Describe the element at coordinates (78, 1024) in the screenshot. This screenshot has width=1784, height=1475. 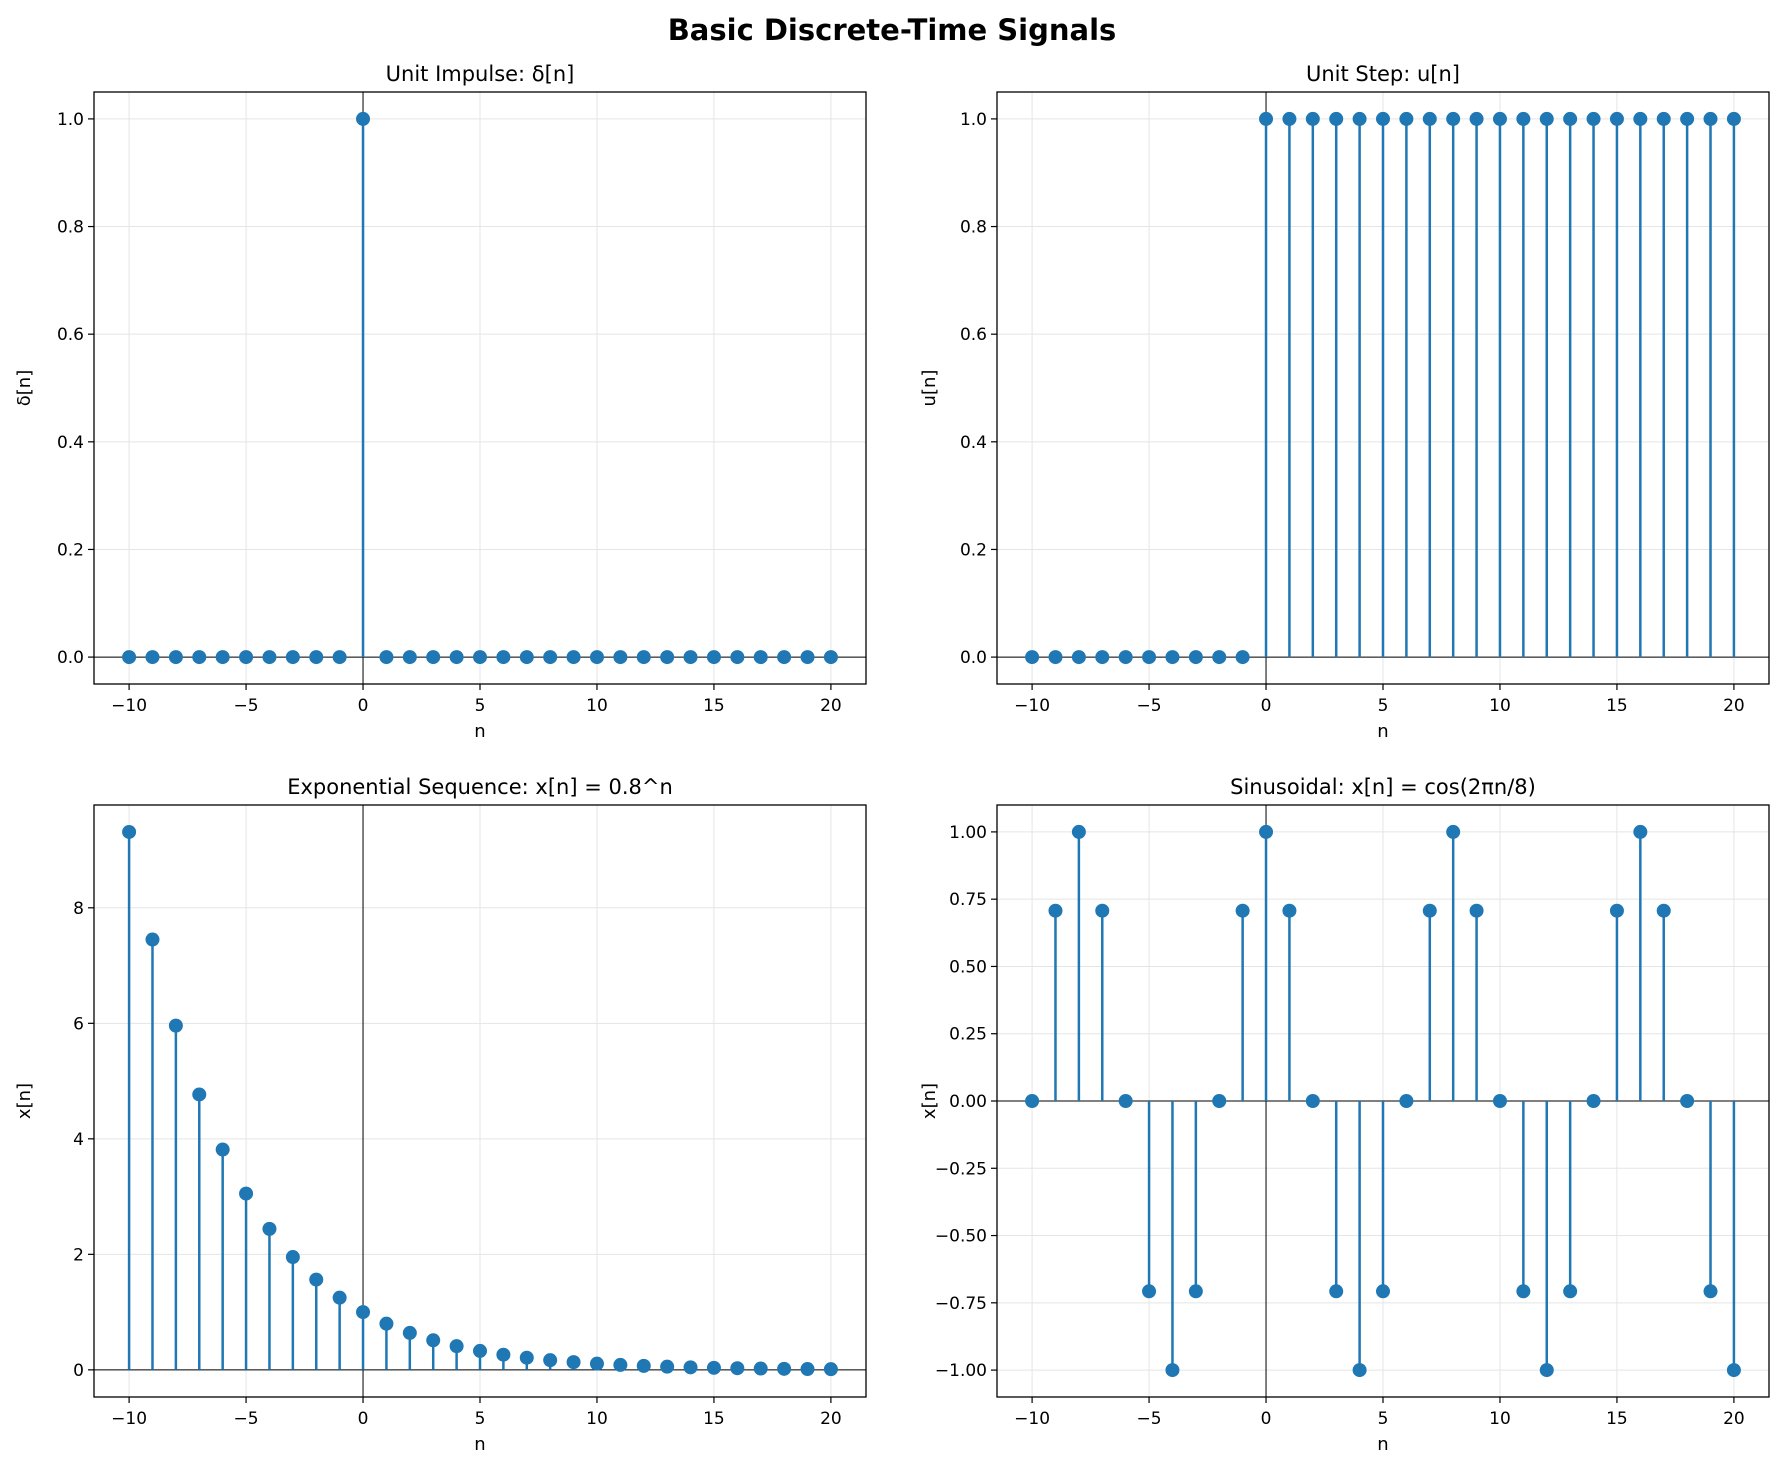
I see `y-tick-label: 6` at that location.